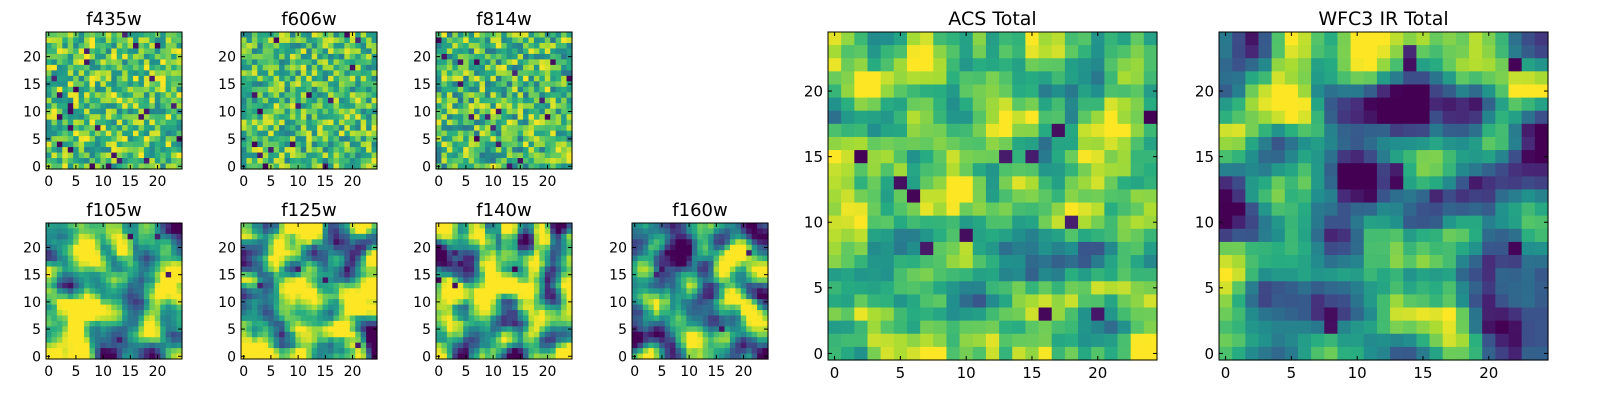 The height and width of the screenshot is (400, 1600). What do you see at coordinates (309, 100) in the screenshot?
I see `axes-frame` at bounding box center [309, 100].